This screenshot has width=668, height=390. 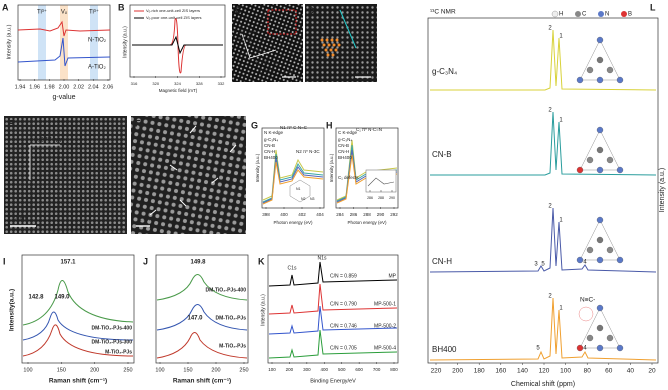 What do you see at coordinates (177, 83) in the screenshot?
I see `x-tick-label: 324` at bounding box center [177, 83].